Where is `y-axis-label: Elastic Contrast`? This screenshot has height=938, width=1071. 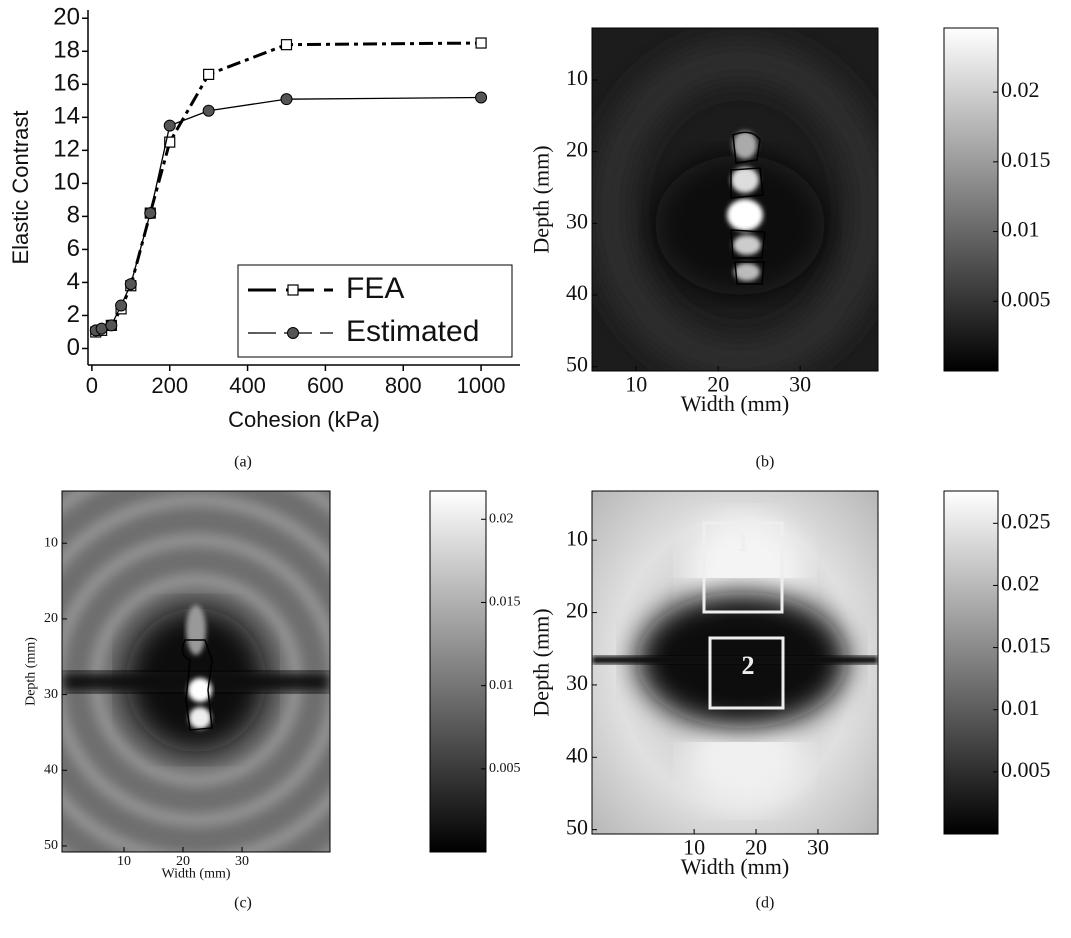
y-axis-label: Elastic Contrast is located at coordinates (20, 187).